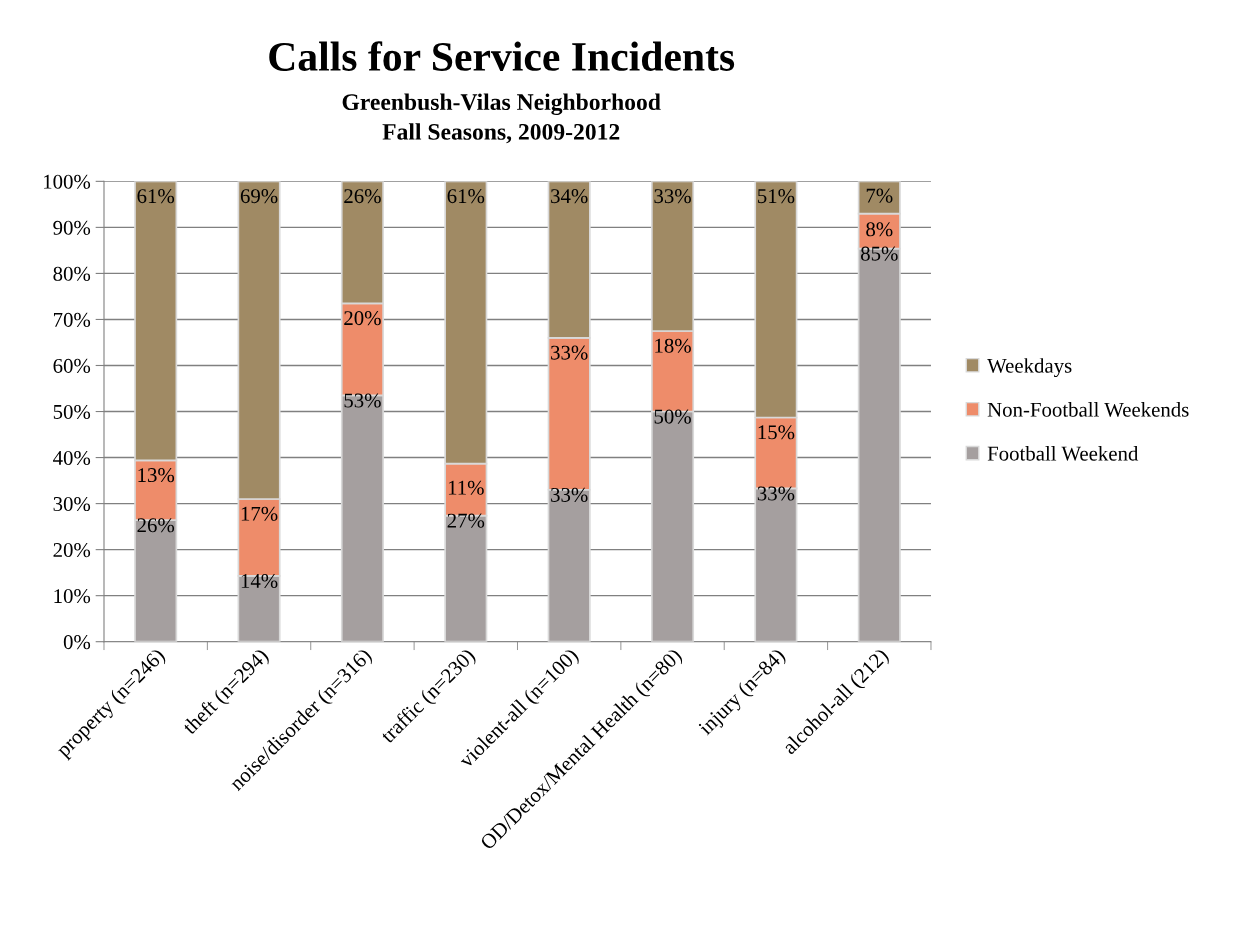 Image resolution: width=1253 pixels, height=930 pixels. Describe the element at coordinates (72, 273) in the screenshot. I see `y-tick-label: 80%` at that location.